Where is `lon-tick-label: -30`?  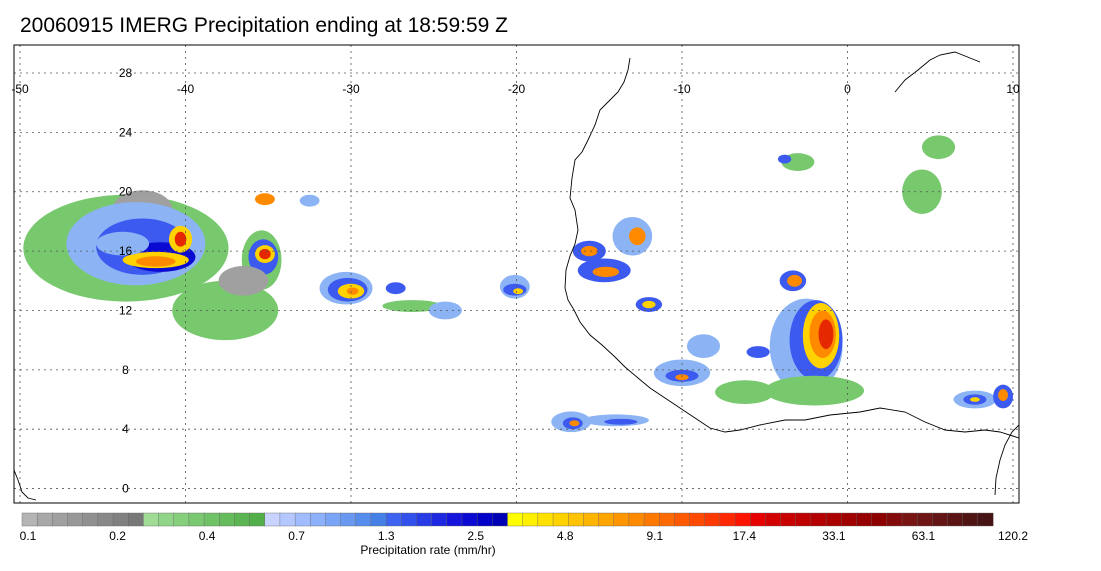 lon-tick-label: -30 is located at coordinates (351, 89).